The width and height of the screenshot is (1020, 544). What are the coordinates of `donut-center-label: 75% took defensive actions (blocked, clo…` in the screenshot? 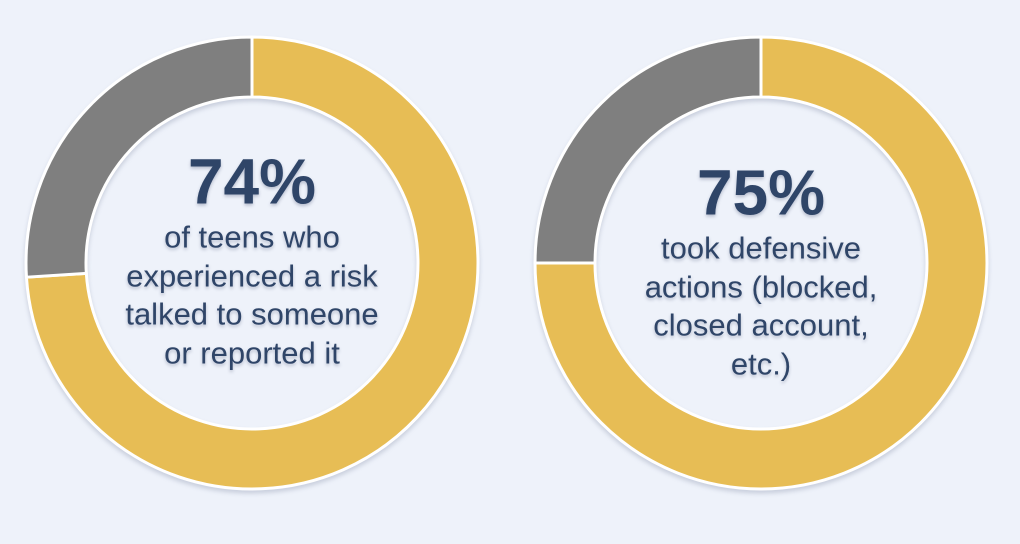 It's located at (761, 272).